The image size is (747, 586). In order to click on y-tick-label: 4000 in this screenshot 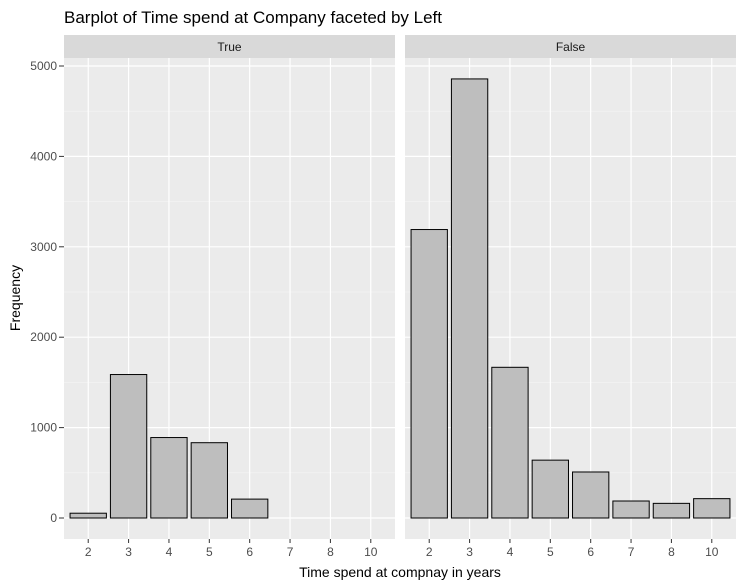, I will do `click(43, 156)`.